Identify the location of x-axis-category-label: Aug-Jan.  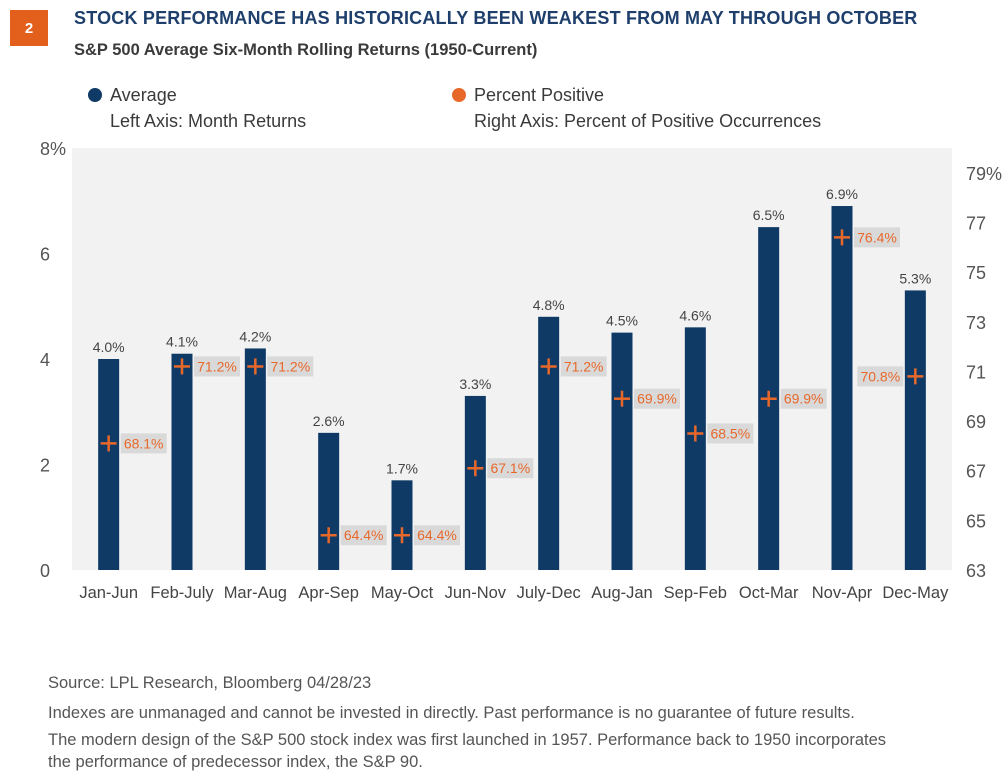
(621, 593).